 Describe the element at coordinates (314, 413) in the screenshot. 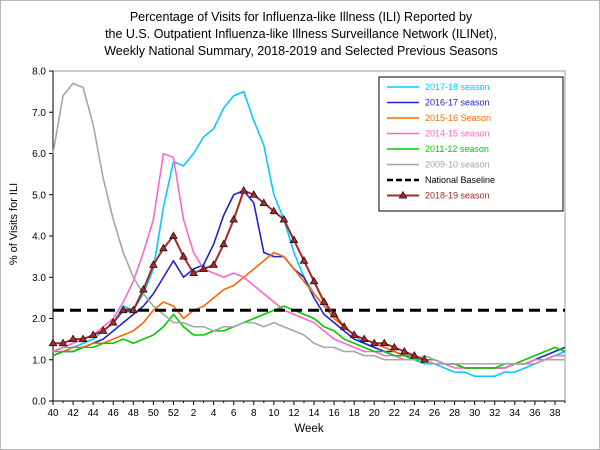

I see `x-axis-tick-label: 14` at that location.